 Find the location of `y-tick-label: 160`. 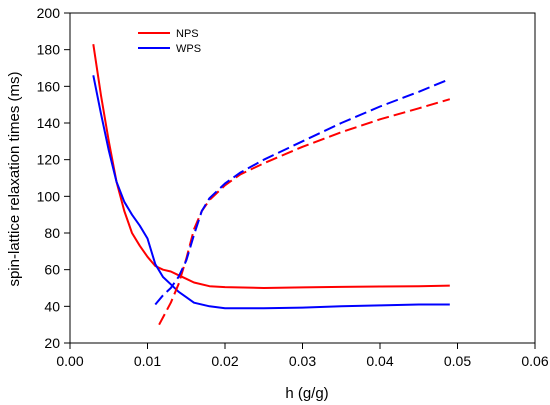

y-tick-label: 160 is located at coordinates (49, 86).